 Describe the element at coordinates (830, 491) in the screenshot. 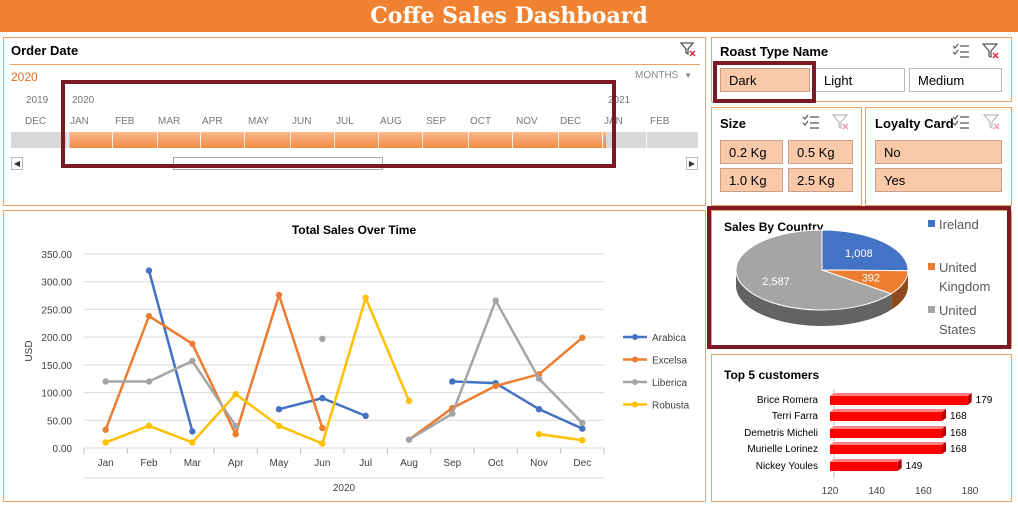

I see `x-tick-label: 120` at that location.